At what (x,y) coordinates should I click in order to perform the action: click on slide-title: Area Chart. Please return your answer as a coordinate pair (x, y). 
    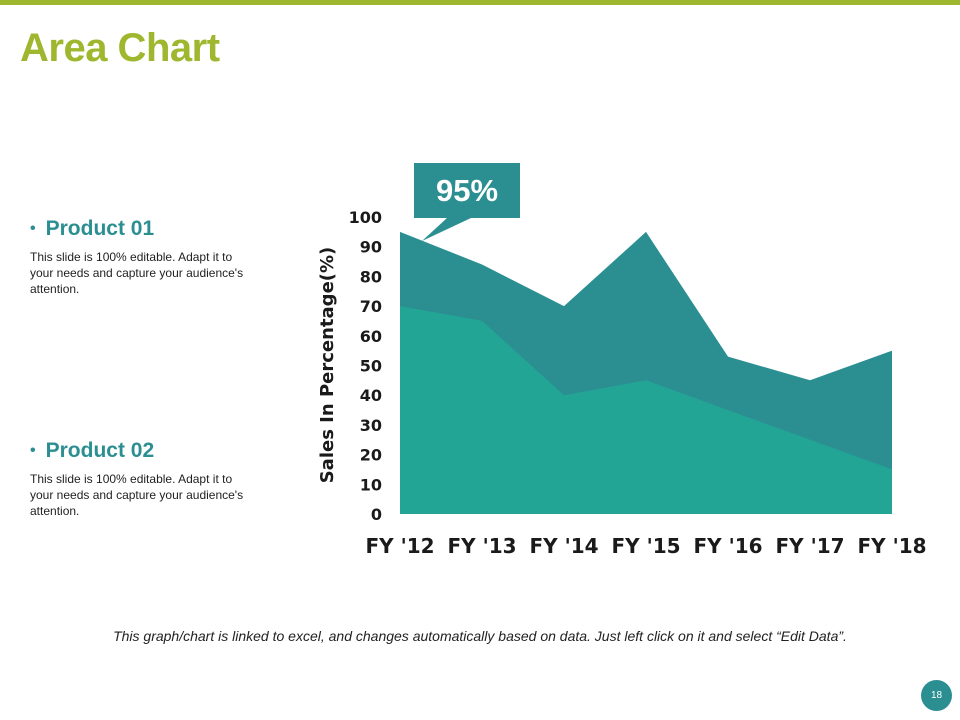
    Looking at the image, I should click on (120, 48).